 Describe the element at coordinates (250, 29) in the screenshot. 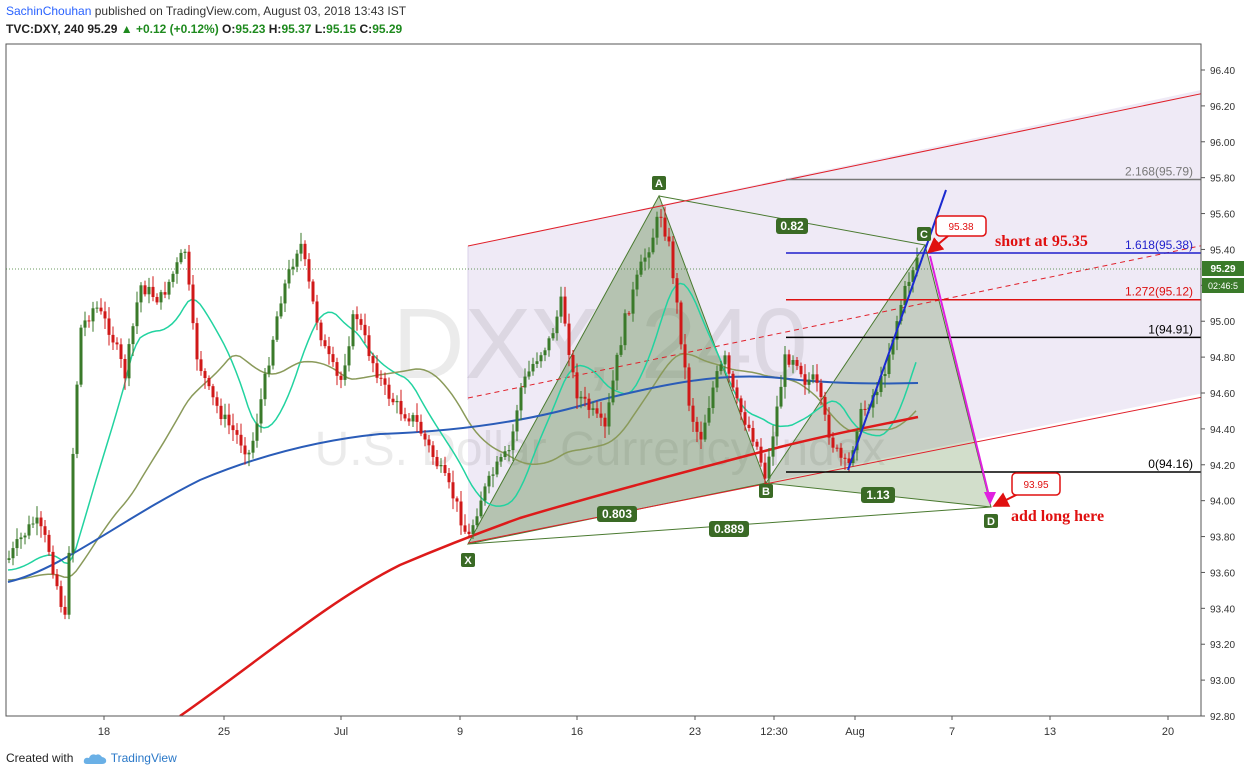

I see `open-value: 95.23` at that location.